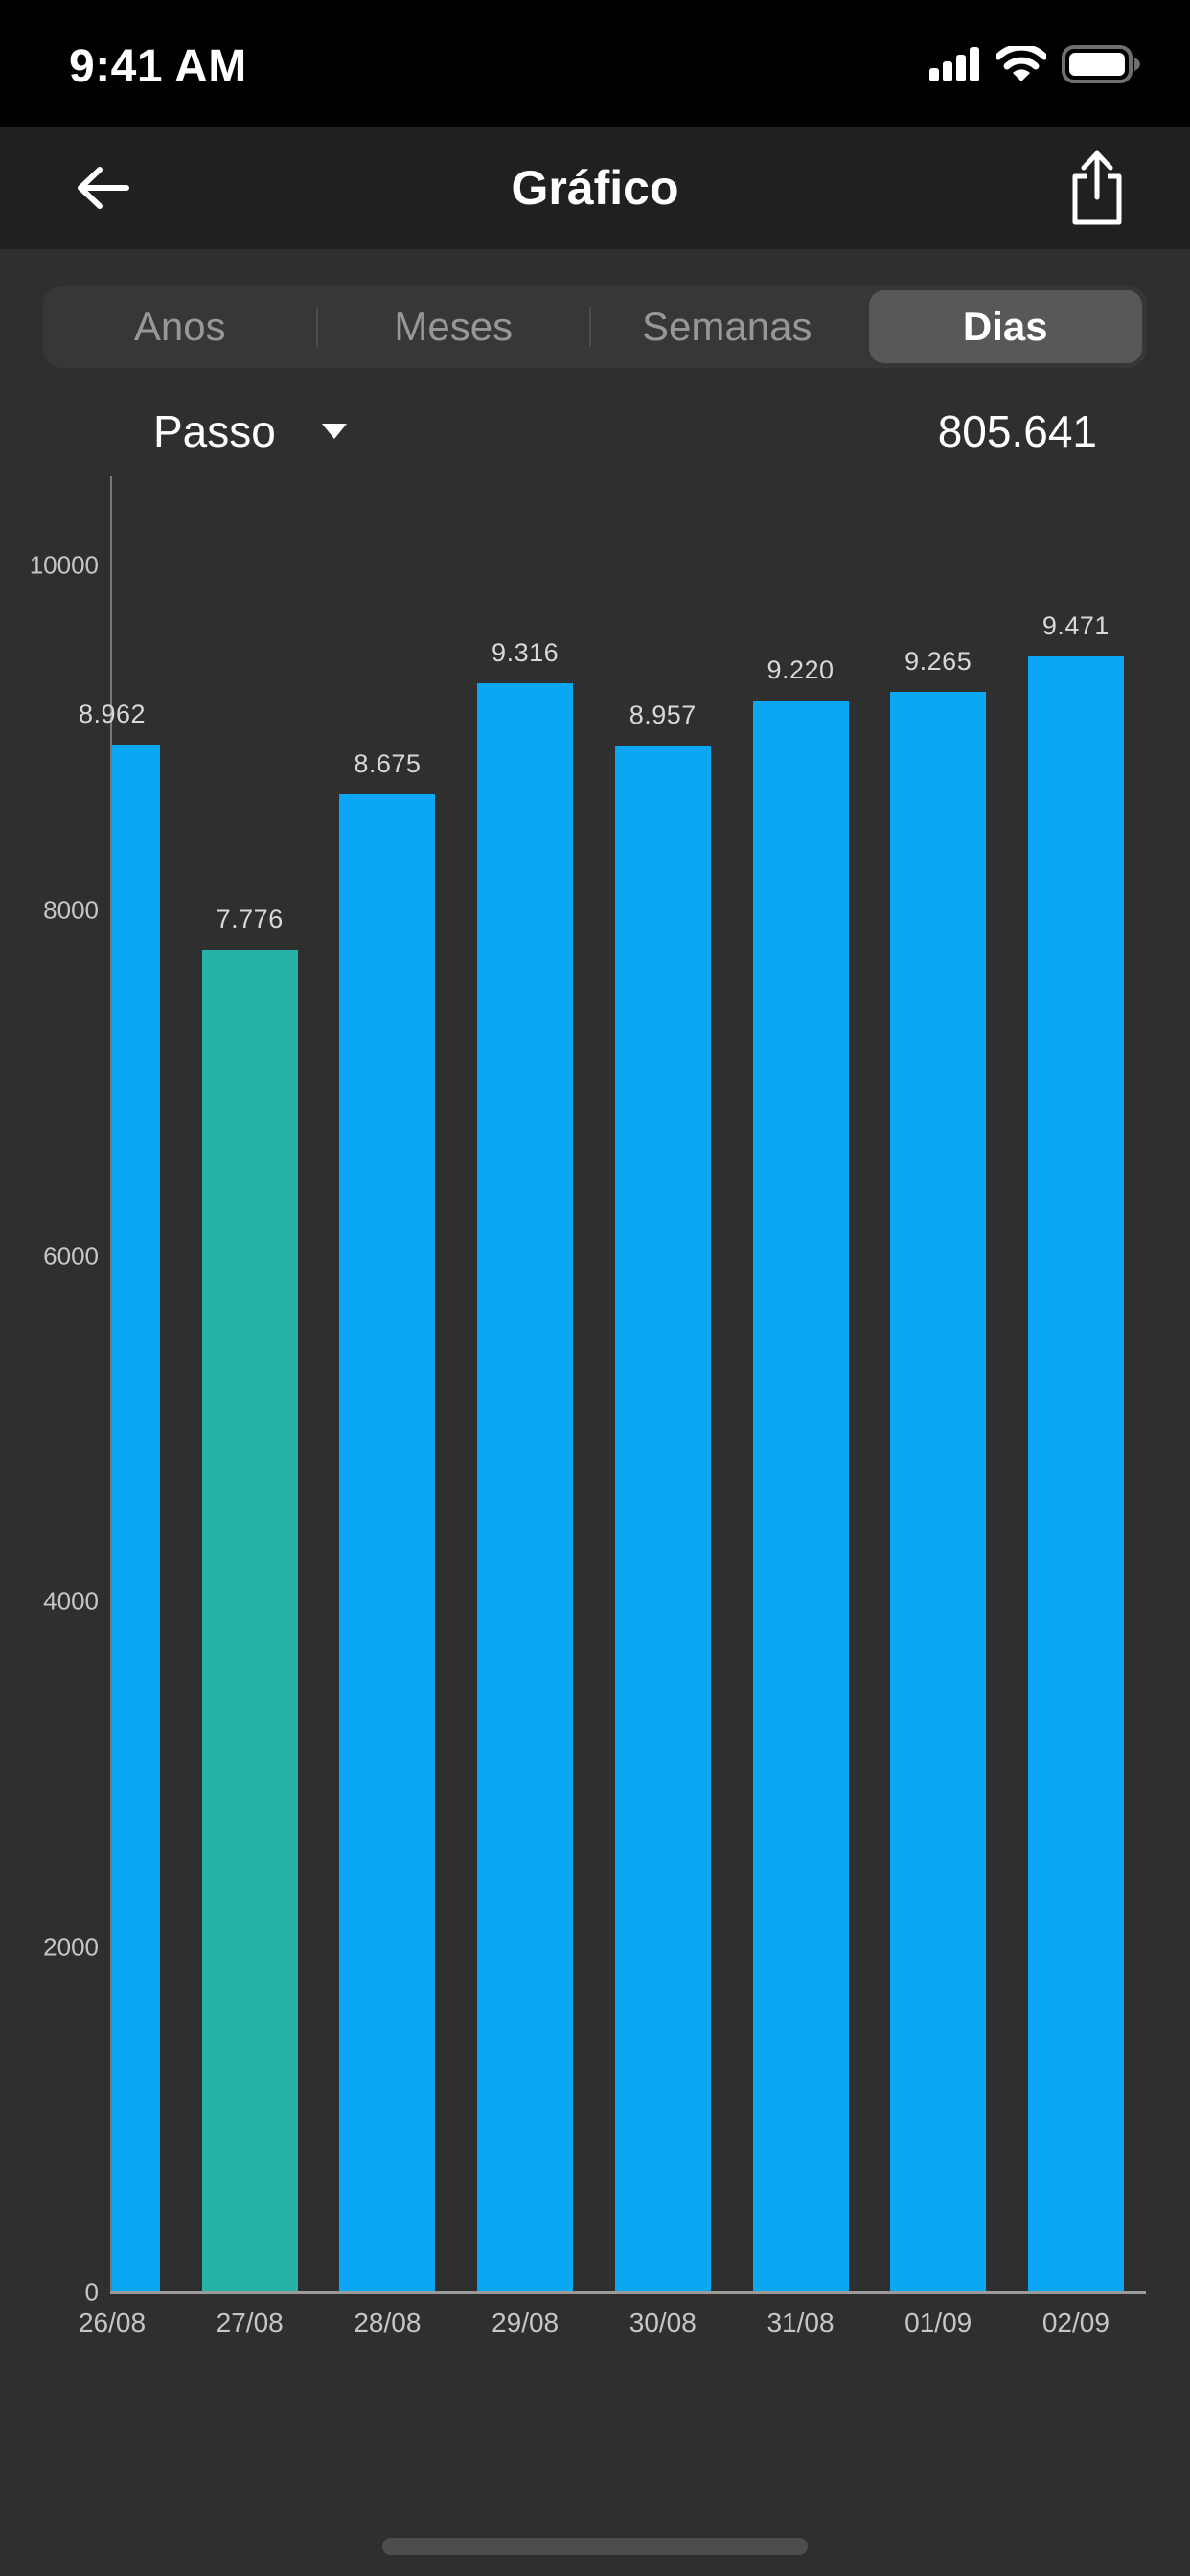 The height and width of the screenshot is (2576, 1190). Describe the element at coordinates (158, 66) in the screenshot. I see `status-time: 9:41 AM` at that location.